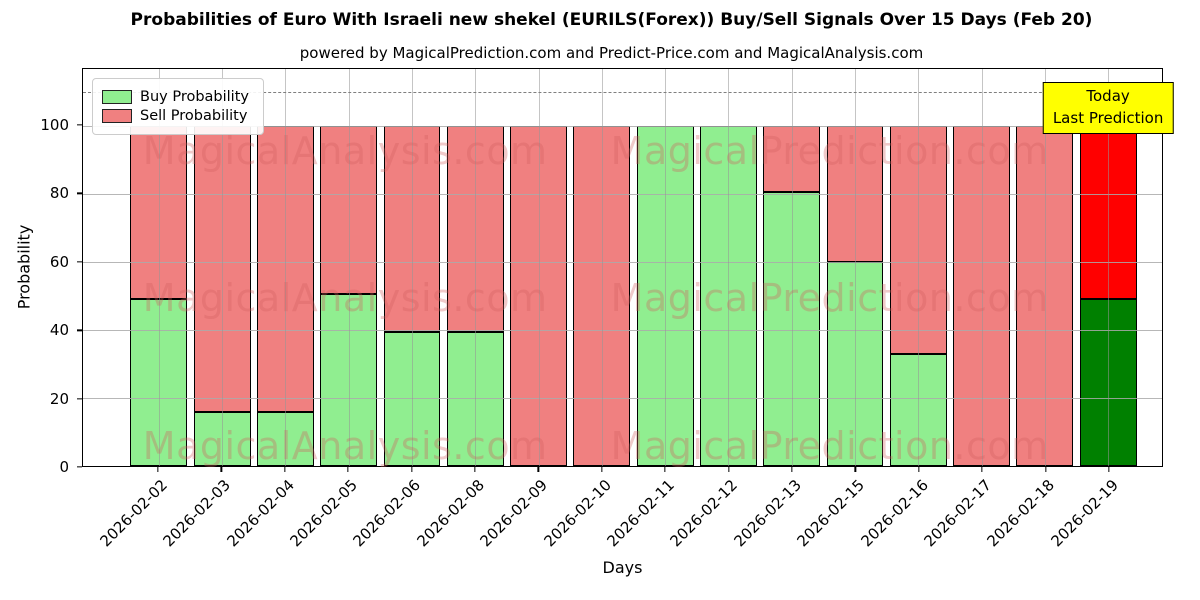  What do you see at coordinates (178, 106) in the screenshot?
I see `legend: Buy Probability Sell Probability` at bounding box center [178, 106].